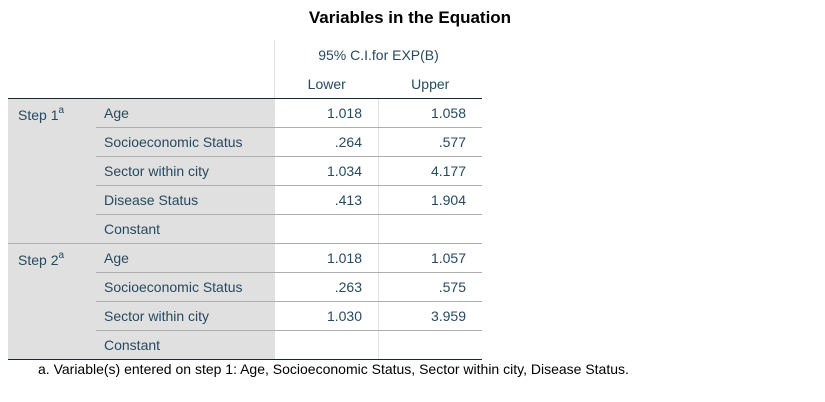 Image resolution: width=825 pixels, height=402 pixels. What do you see at coordinates (430, 84) in the screenshot?
I see `upper-column-header: Upper` at bounding box center [430, 84].